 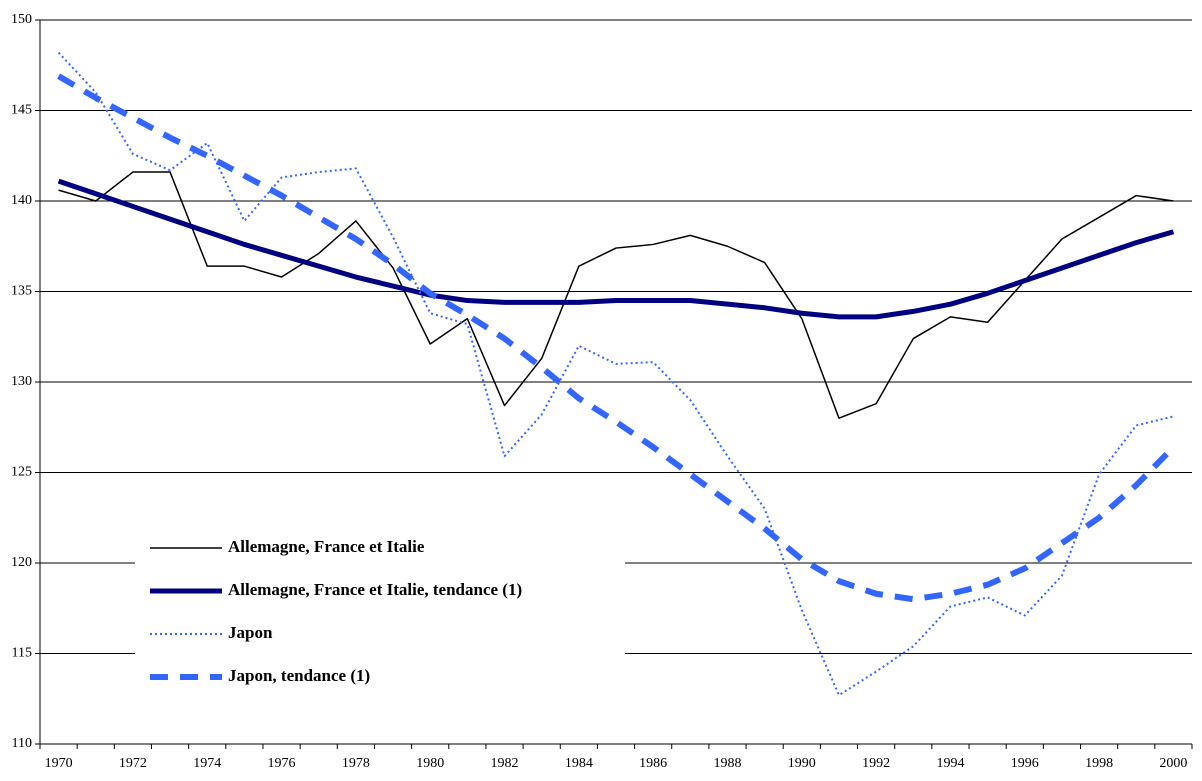 What do you see at coordinates (1099, 763) in the screenshot?
I see `x-tick-label: 1998` at bounding box center [1099, 763].